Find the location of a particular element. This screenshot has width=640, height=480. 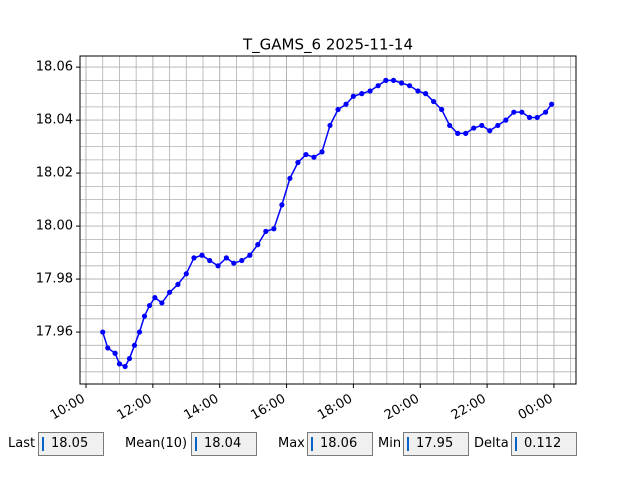

chart-title: T_GAMS_6 2025-11-14 is located at coordinates (327, 45).